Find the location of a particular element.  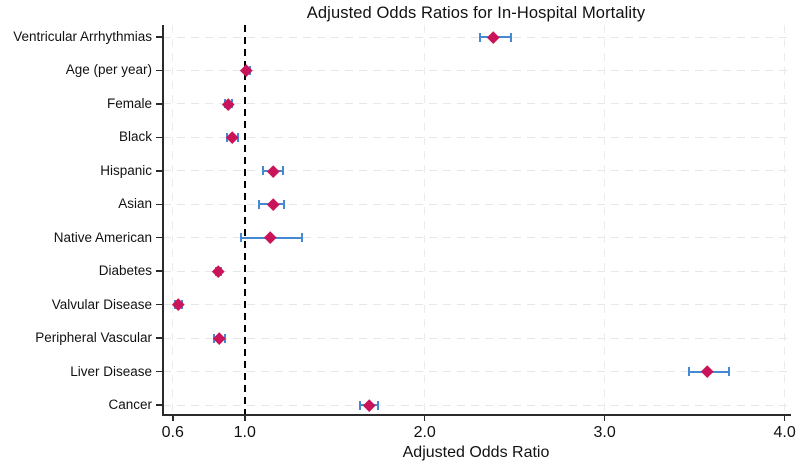

category-label: Female is located at coordinates (129, 103).